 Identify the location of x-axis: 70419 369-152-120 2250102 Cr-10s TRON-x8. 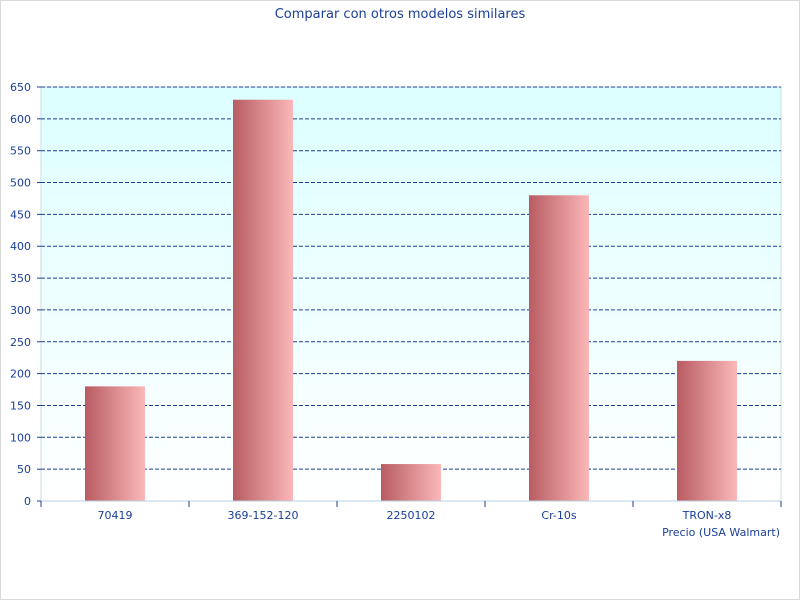
(411, 511).